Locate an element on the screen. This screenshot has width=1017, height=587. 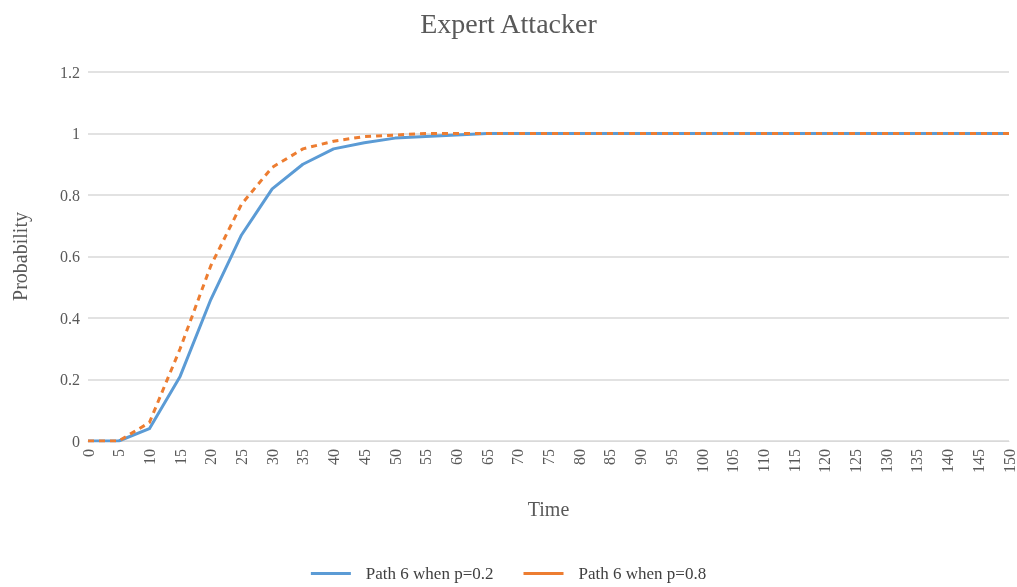
legend-label: Path 6 when p=0.2 is located at coordinates (429, 573).